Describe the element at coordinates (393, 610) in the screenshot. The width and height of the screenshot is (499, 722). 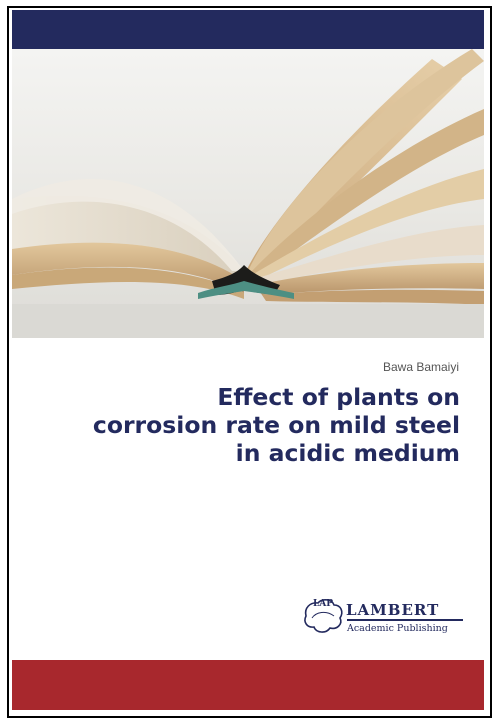
I see `publisher-name: LAMBERT` at that location.